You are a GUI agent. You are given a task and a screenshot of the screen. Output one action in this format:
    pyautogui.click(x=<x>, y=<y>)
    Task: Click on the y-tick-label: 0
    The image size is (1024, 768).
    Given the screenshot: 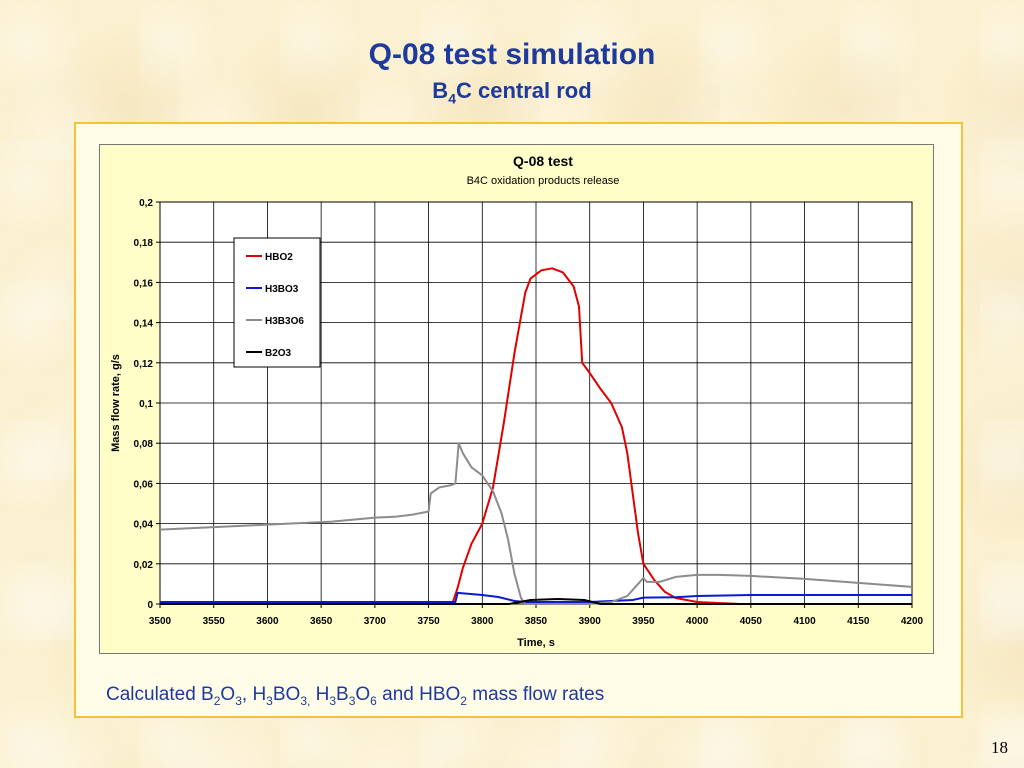 What is the action you would take?
    pyautogui.click(x=150, y=605)
    